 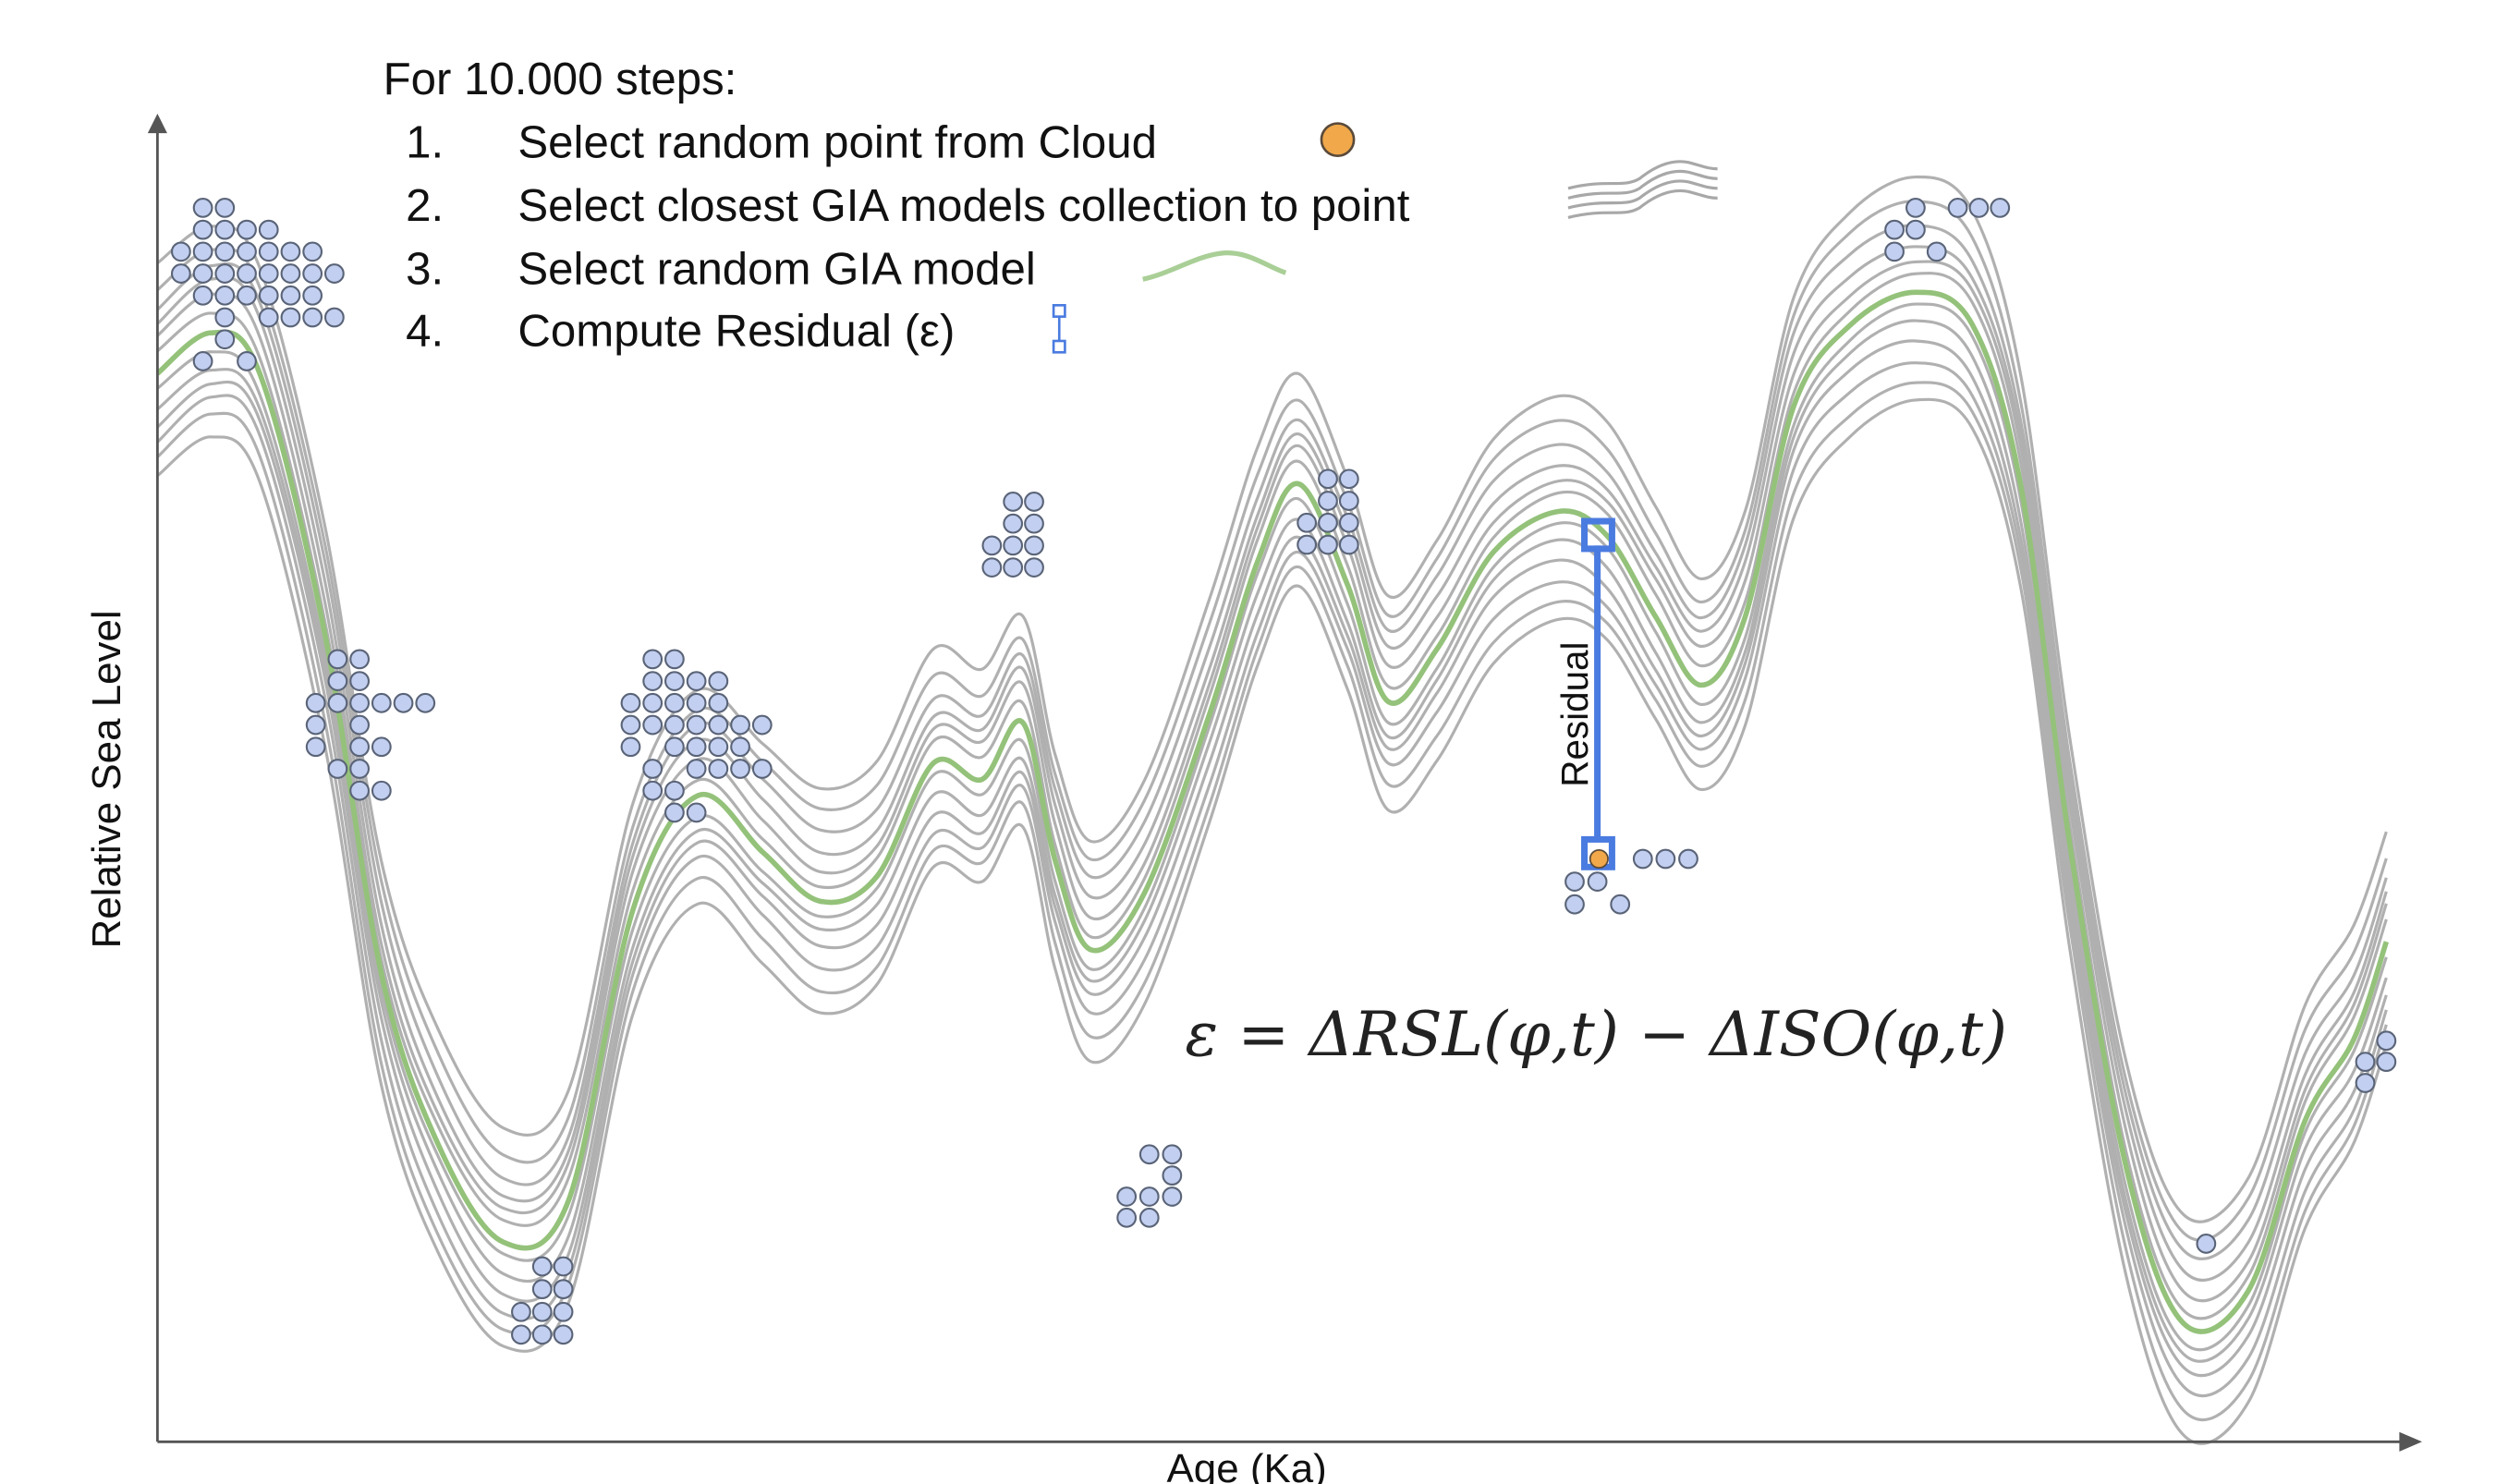 I want to click on residual-legend-icon, so click(x=1059, y=329).